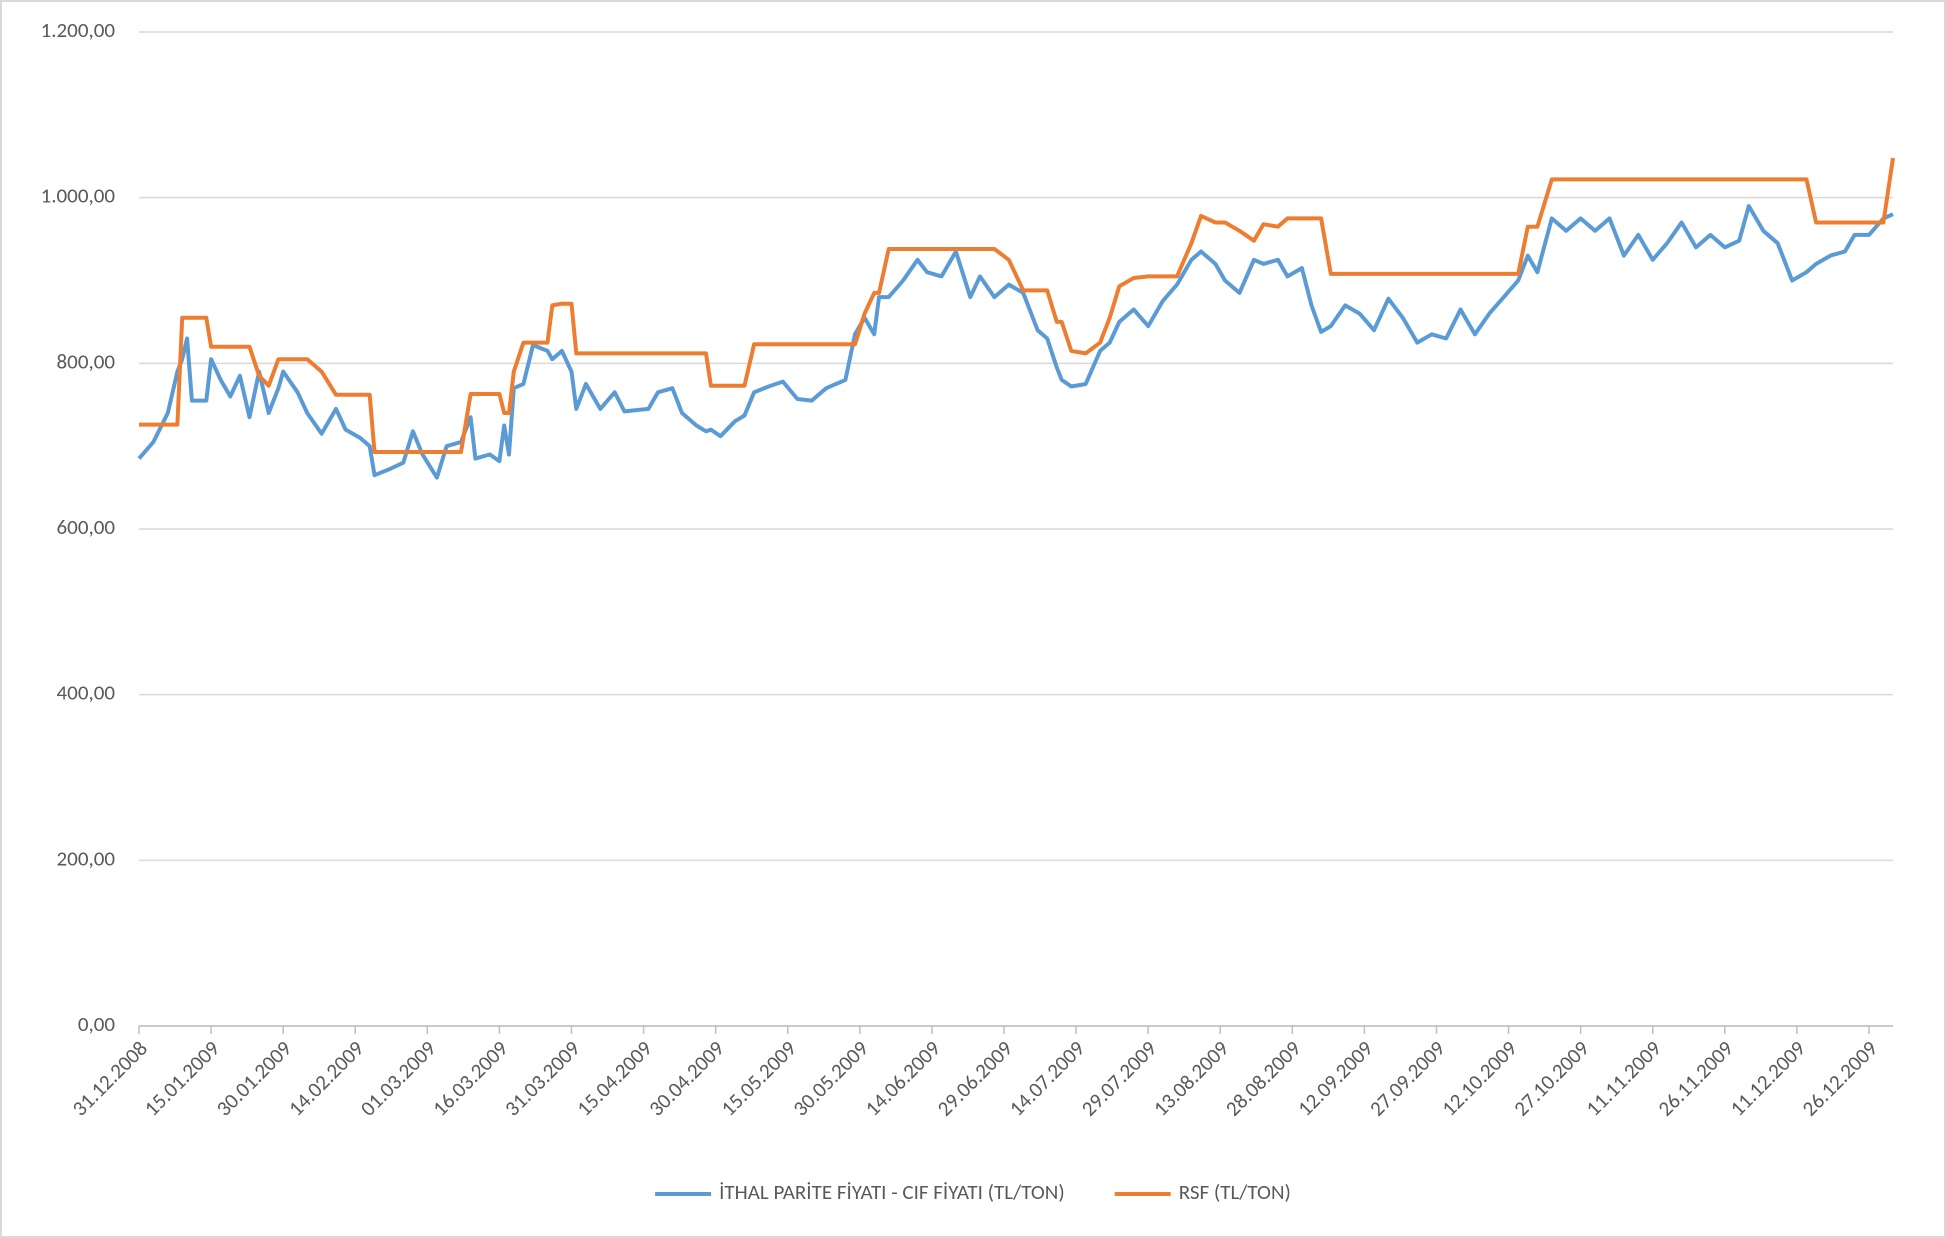 The height and width of the screenshot is (1238, 1946). Describe the element at coordinates (86, 527) in the screenshot. I see `y-tick-label: 600,00` at that location.